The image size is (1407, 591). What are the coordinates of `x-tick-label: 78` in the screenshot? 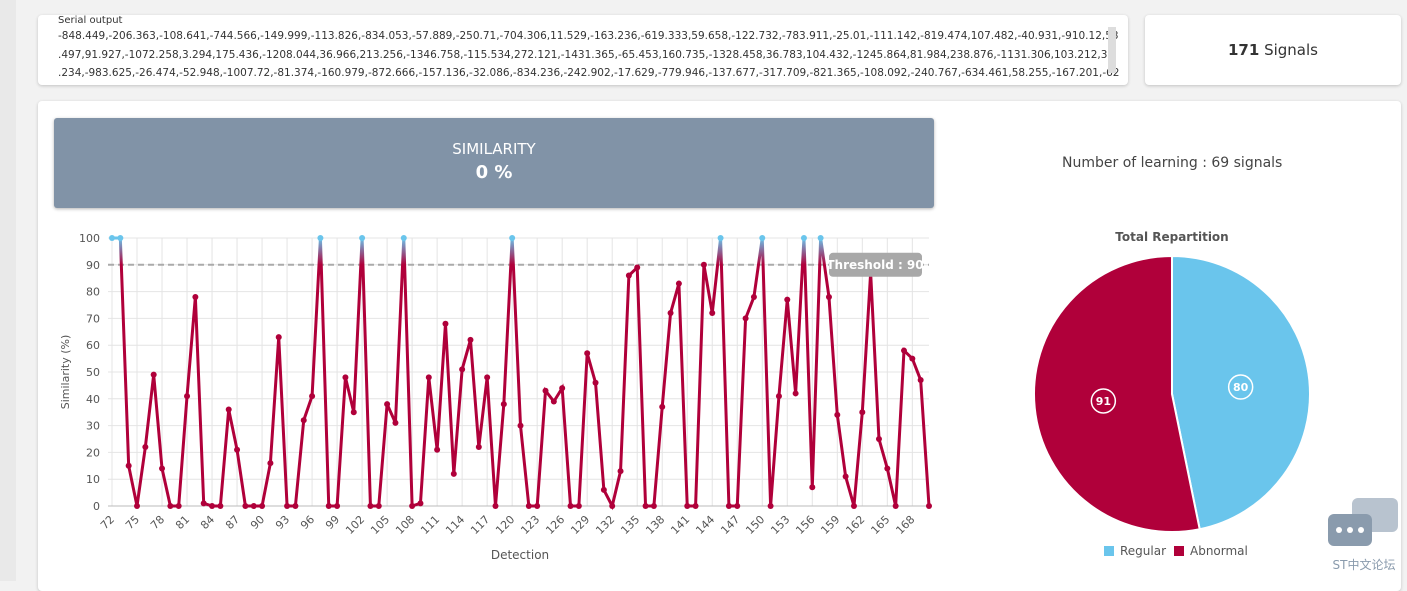 It's located at (157, 522).